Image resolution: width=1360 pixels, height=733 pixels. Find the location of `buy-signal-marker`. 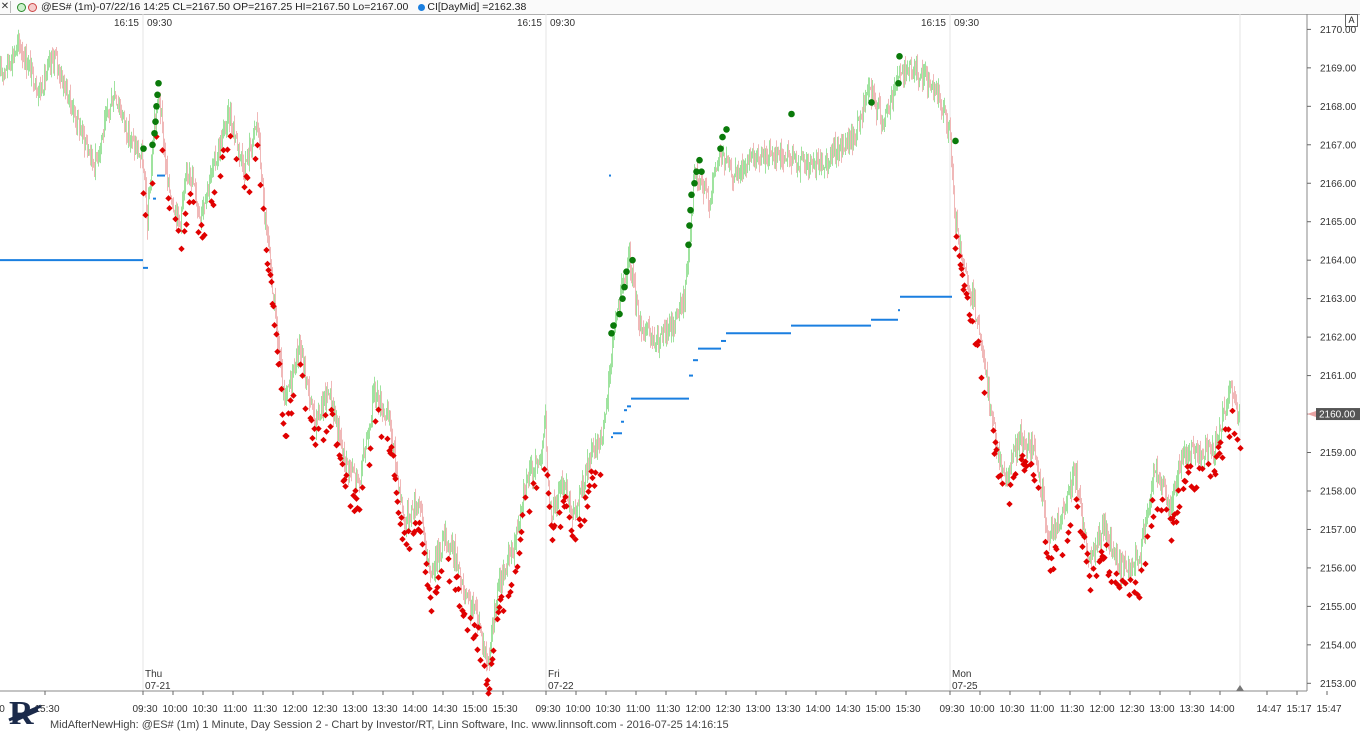

buy-signal-marker is located at coordinates (791, 114).